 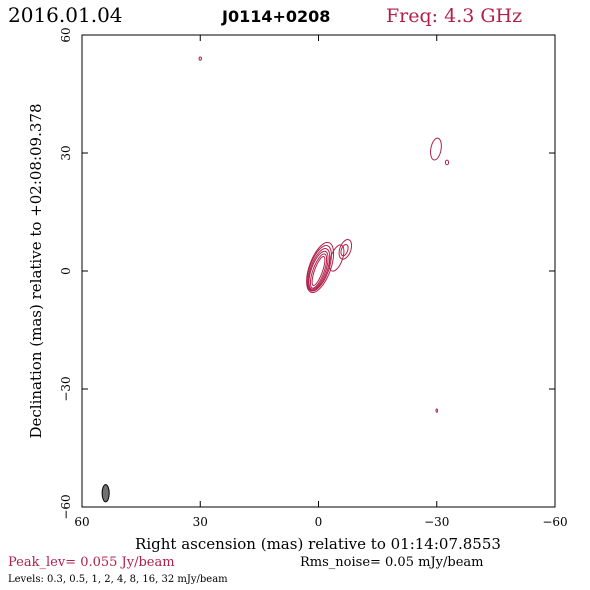 What do you see at coordinates (554, 522) in the screenshot?
I see `x-tick-label: −60` at bounding box center [554, 522].